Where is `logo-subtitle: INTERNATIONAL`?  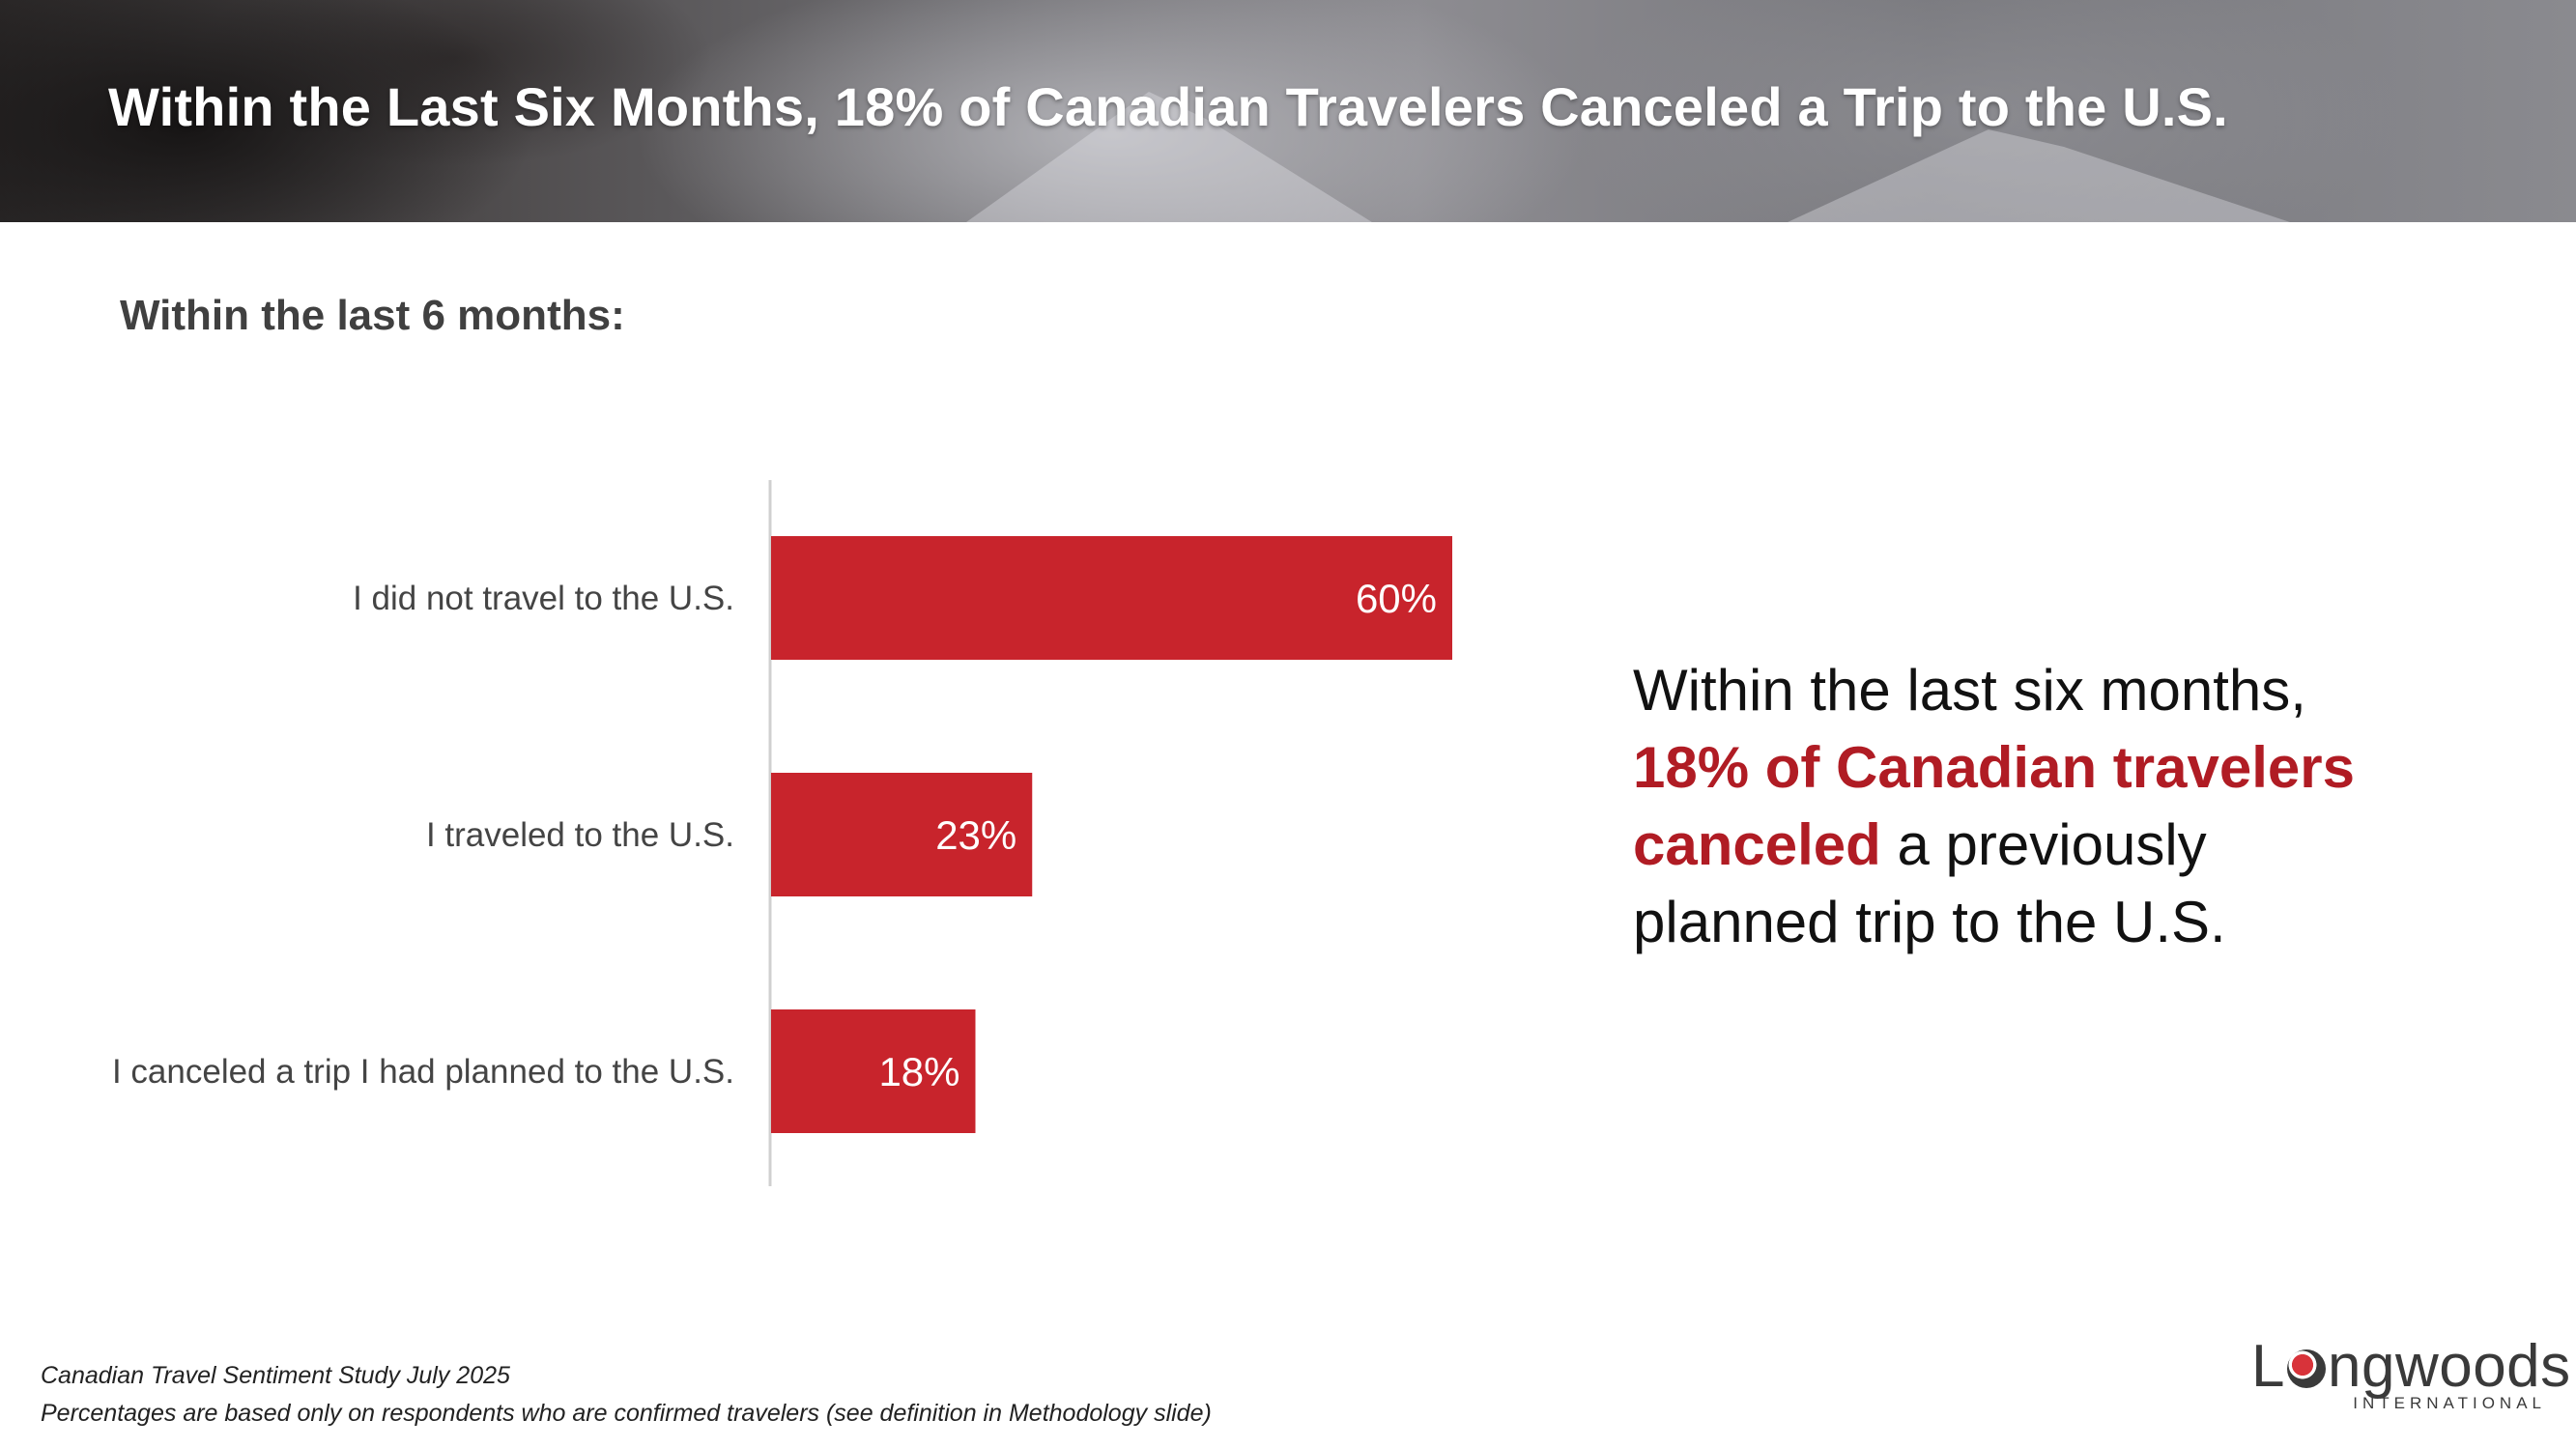 logo-subtitle: INTERNATIONAL is located at coordinates (2450, 1403).